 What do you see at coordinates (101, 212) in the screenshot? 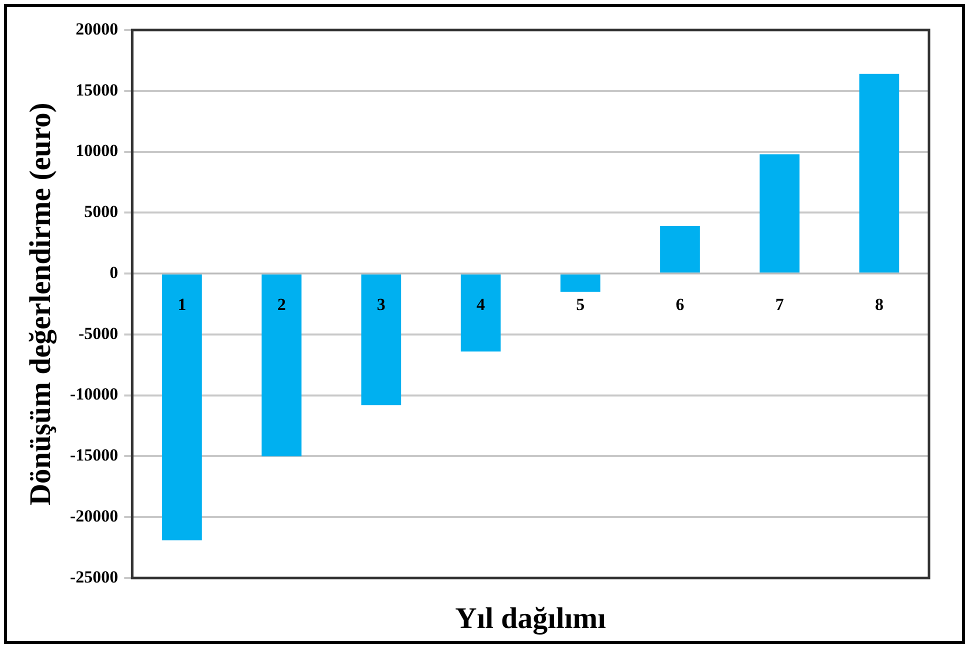
I see `y-tick-label: 5000` at bounding box center [101, 212].